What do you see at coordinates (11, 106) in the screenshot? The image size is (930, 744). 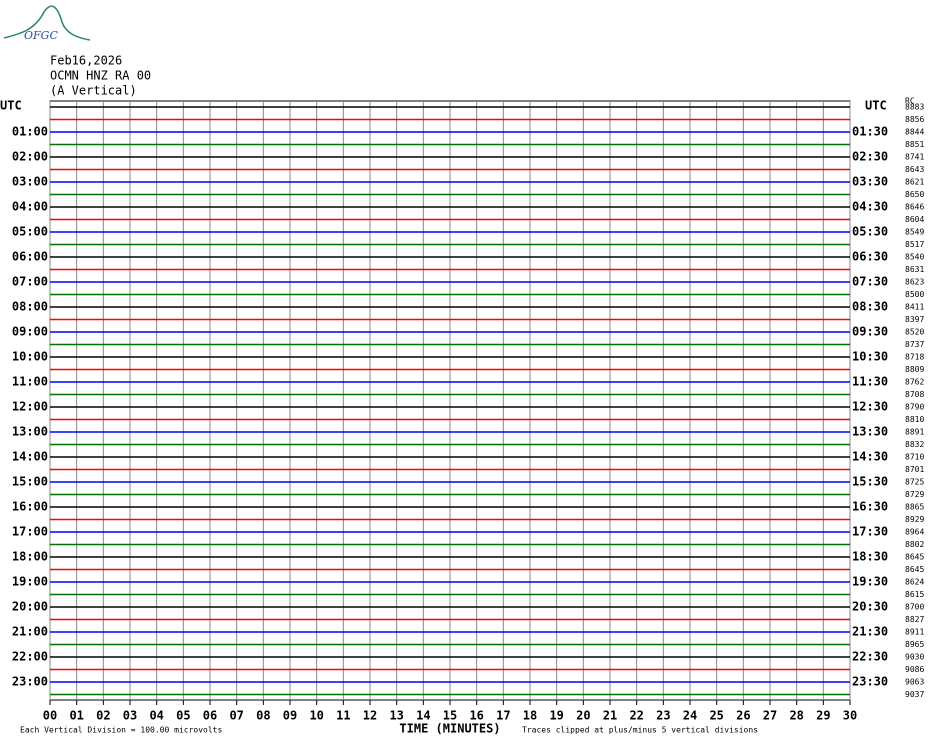 I see `left-time-label: UTC` at bounding box center [11, 106].